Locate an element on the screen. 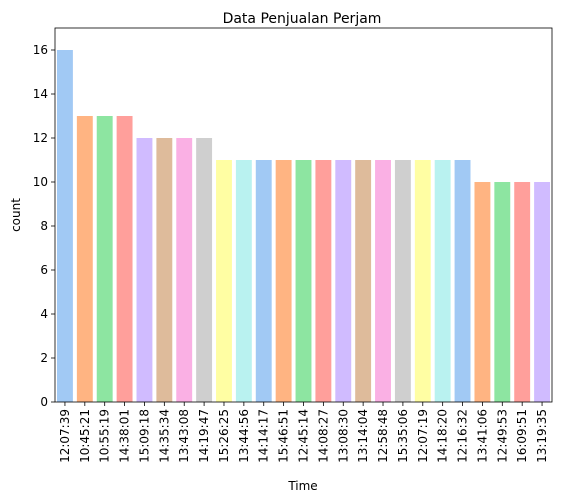  x-tick-label-1: 10:45:21 is located at coordinates (85, 436).